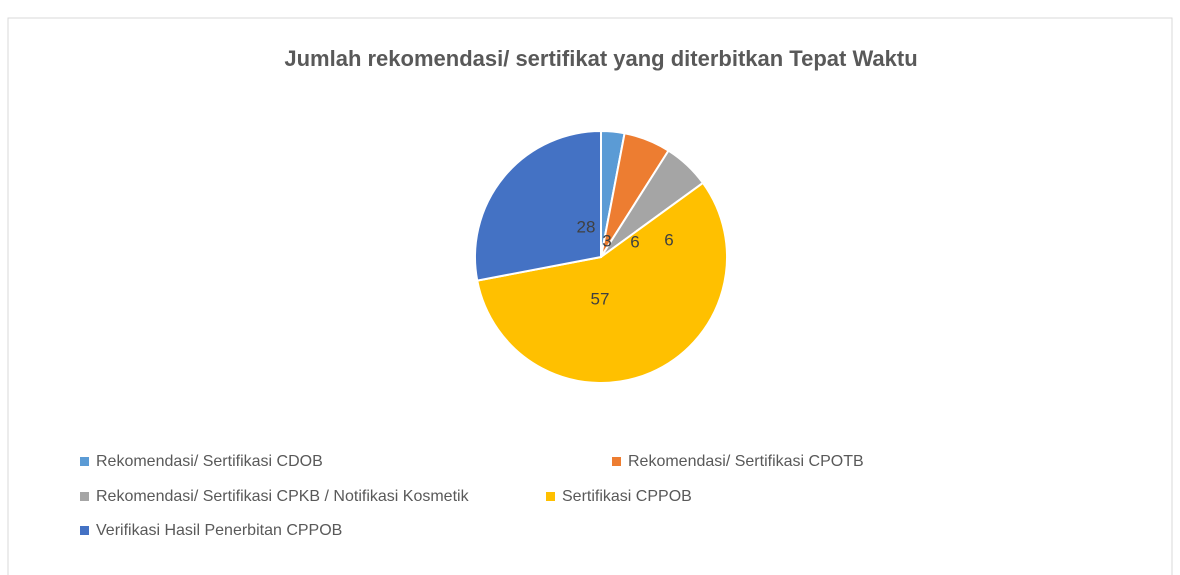  Describe the element at coordinates (209, 461) in the screenshot. I see `legend-label: Rekomendasi/ Sertifikasi CDOB` at that location.